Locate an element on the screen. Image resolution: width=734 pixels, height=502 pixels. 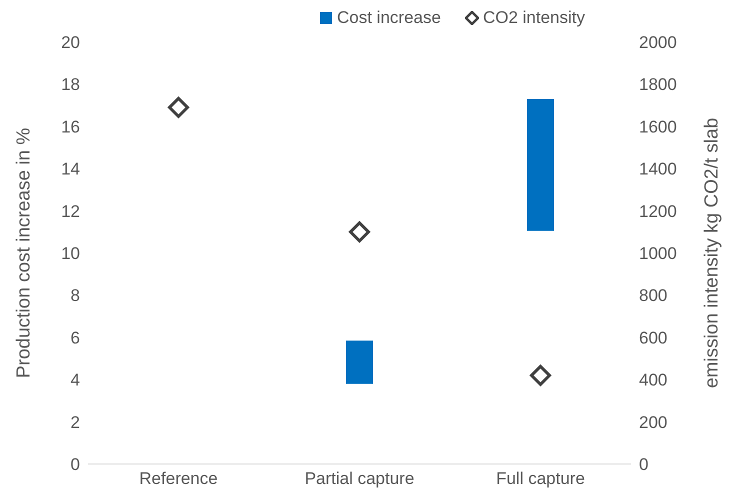
y-tick-label: 10 is located at coordinates (70, 254).